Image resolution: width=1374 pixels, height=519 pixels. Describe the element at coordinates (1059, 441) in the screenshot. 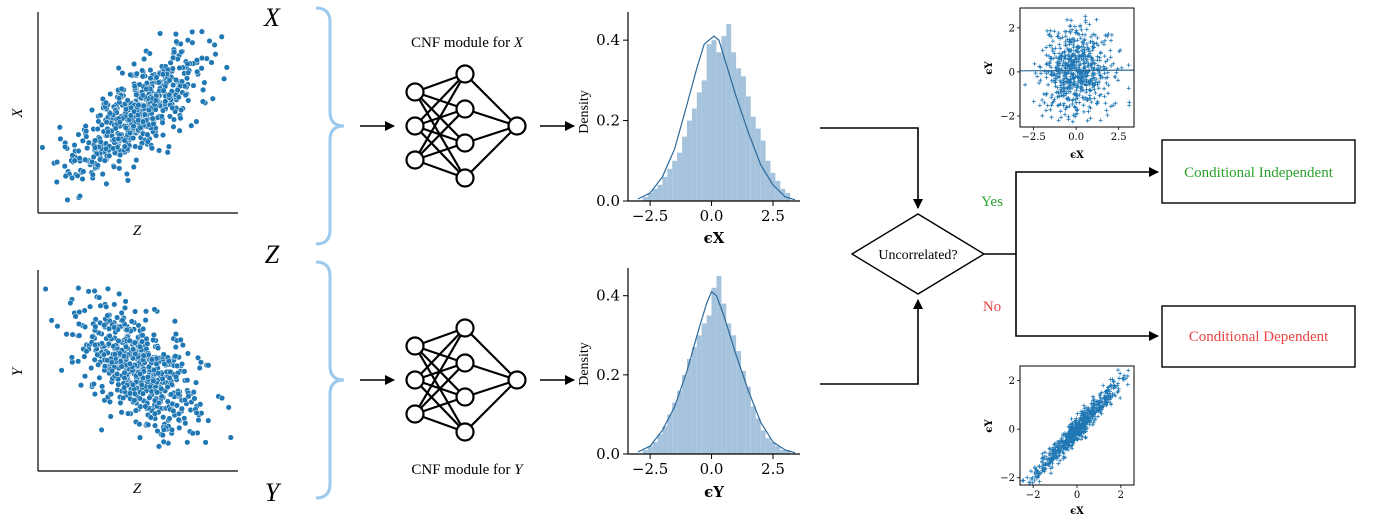

I see `eps-scatter-correlated: −2 0 2 −2 0 2 ϵY ϵX` at that location.